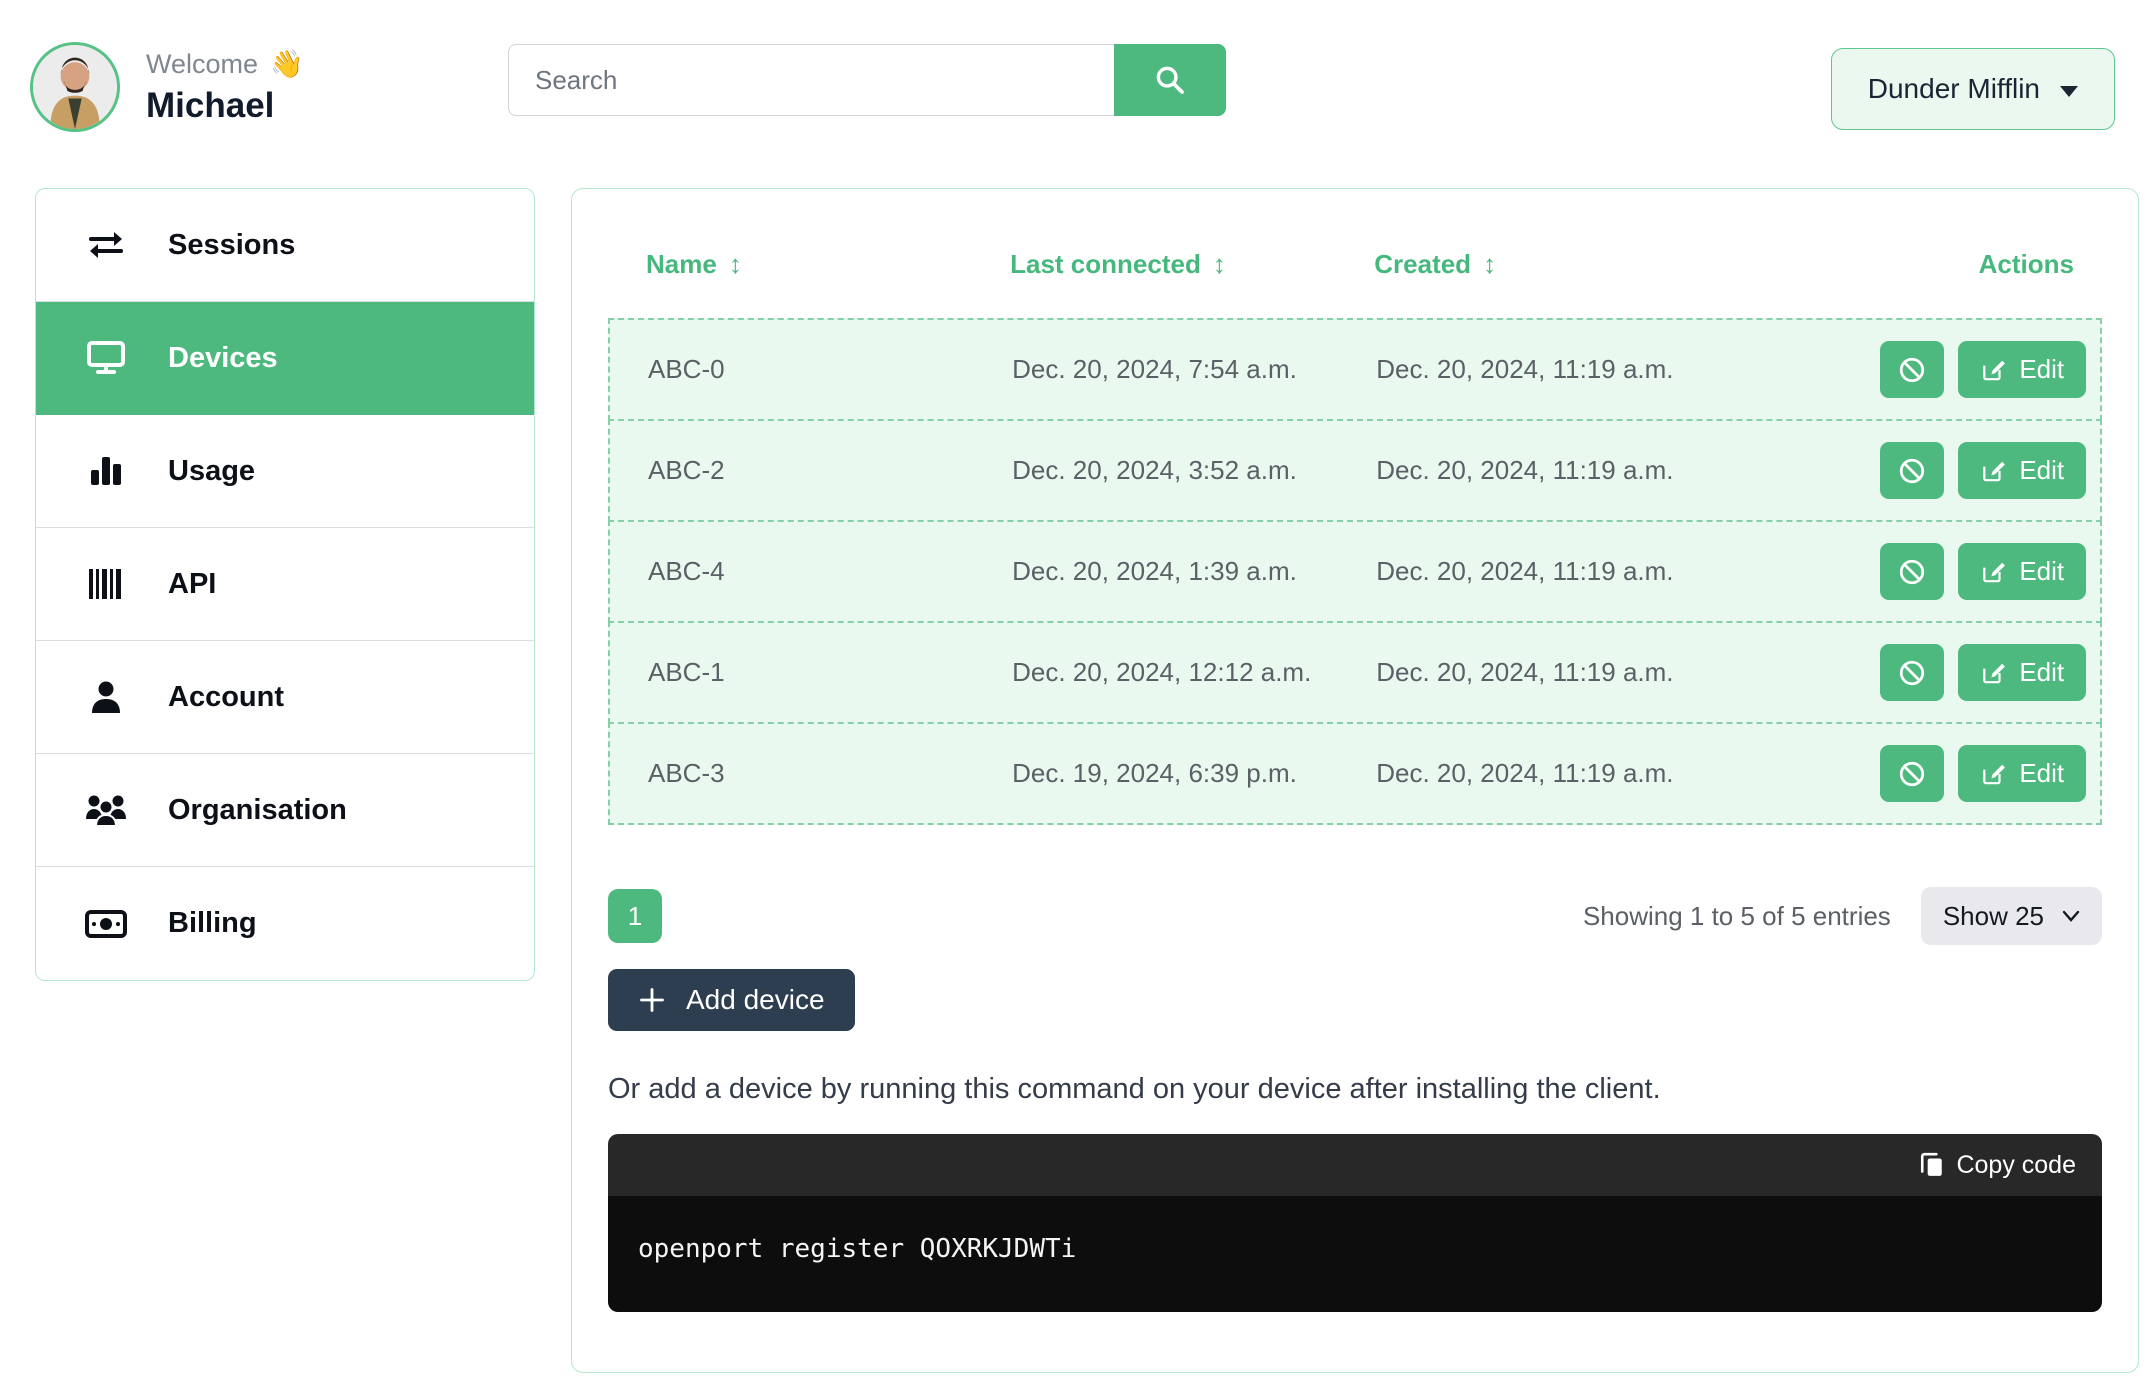 Image resolution: width=2147 pixels, height=1379 pixels. What do you see at coordinates (285, 584) in the screenshot?
I see `sidebar-item-api: API` at bounding box center [285, 584].